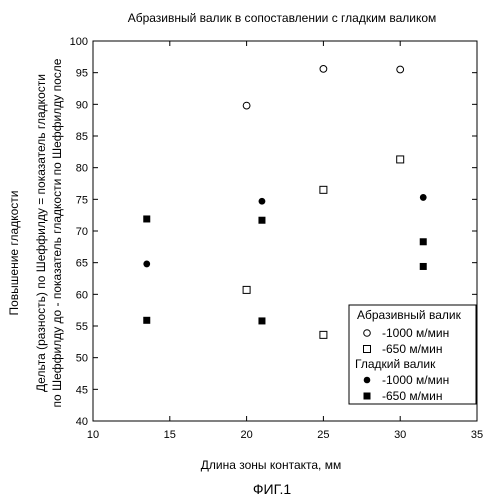 The image size is (487, 500). I want to click on legend-item-smooth-1000: -1000 м/мин, so click(415, 380).